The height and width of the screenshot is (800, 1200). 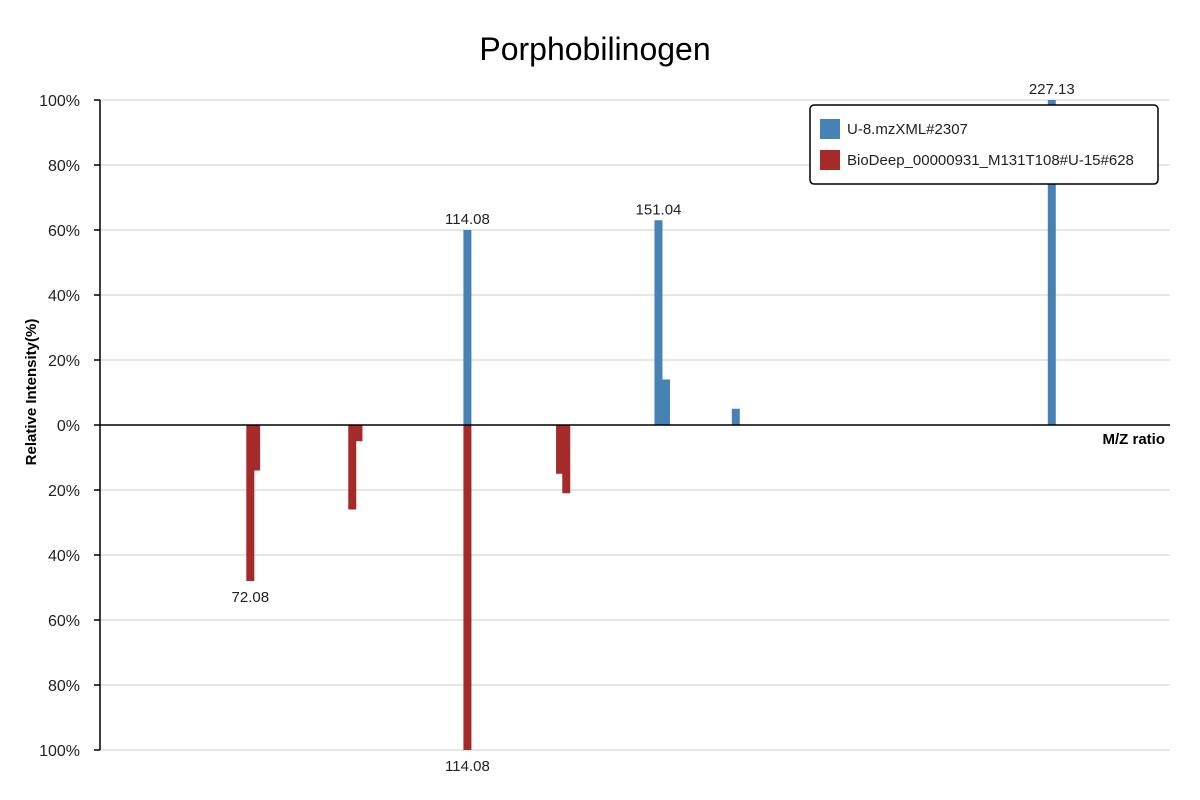 What do you see at coordinates (594, 49) in the screenshot?
I see `chart-title: Porphobilinogen` at bounding box center [594, 49].